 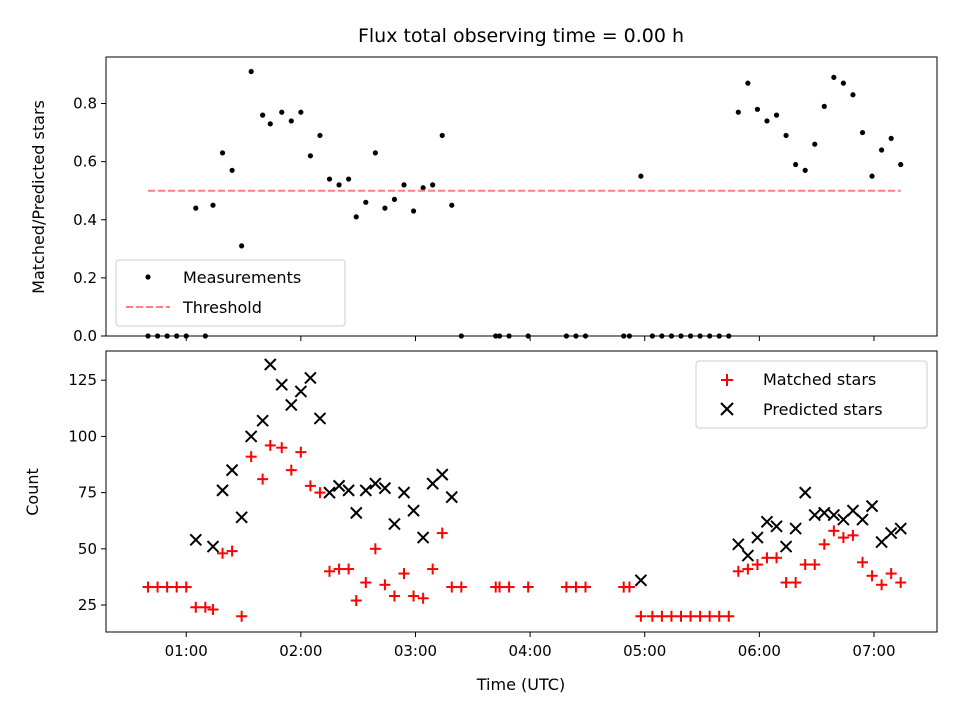 I want to click on bottom-x-axis-label: Time (UTC), so click(x=520, y=684).